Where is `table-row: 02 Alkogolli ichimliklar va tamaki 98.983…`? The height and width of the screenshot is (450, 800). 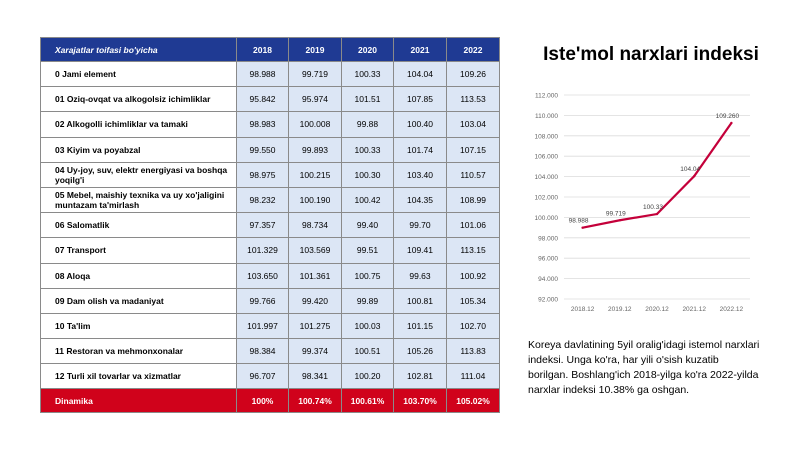 table-row: 02 Alkogolli ichimliklar va tamaki 98.983… is located at coordinates (270, 124).